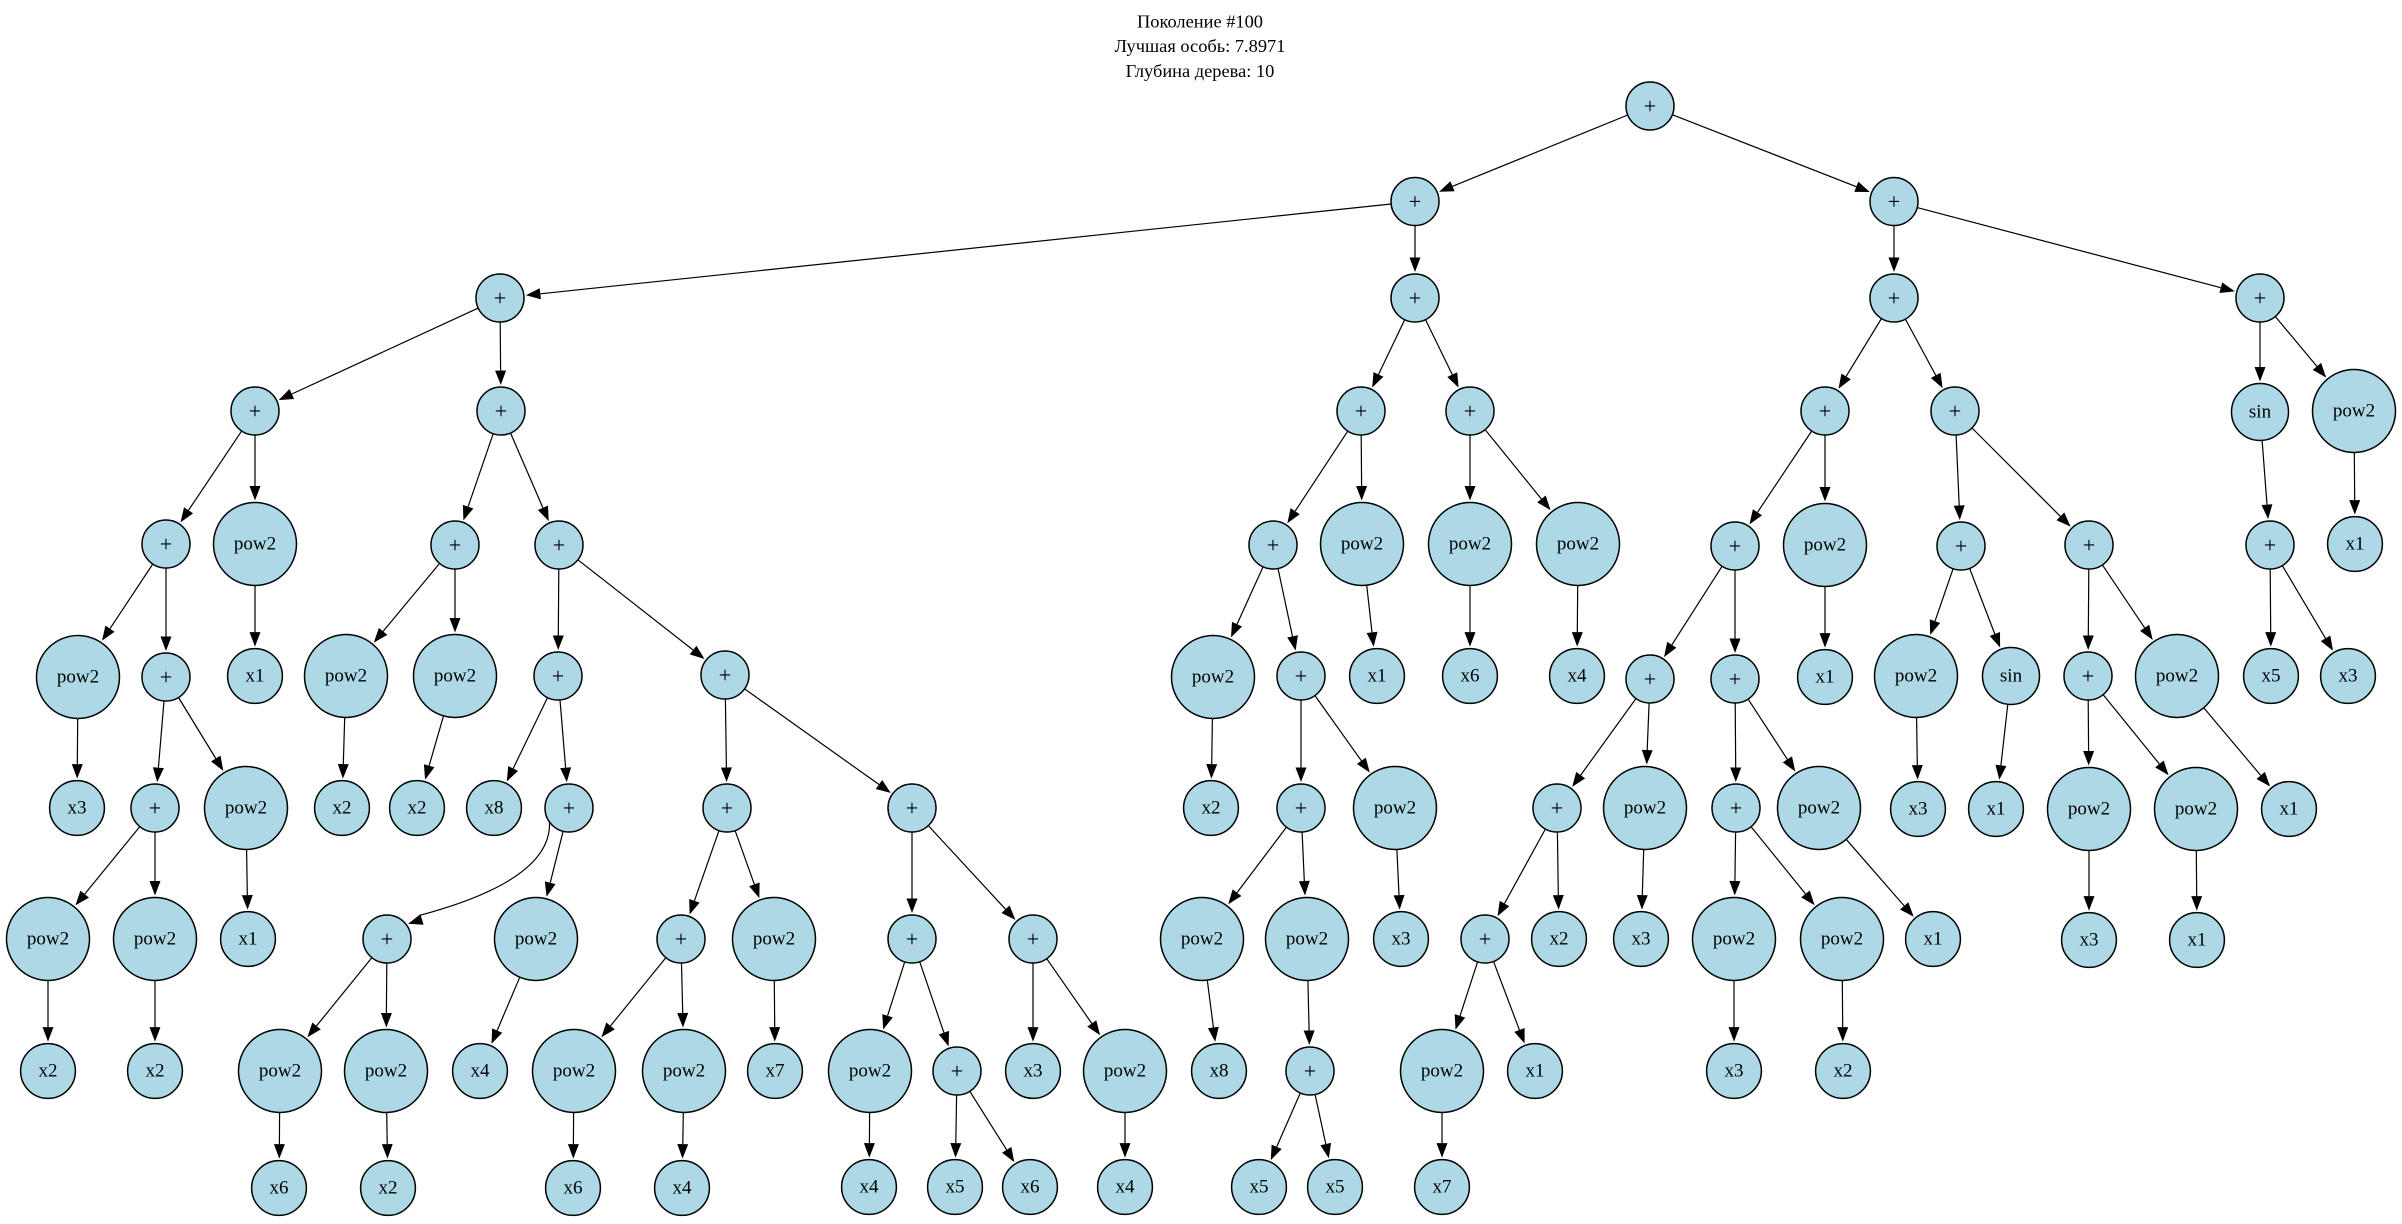 The image size is (2402, 1224). Describe the element at coordinates (1219, 1071) in the screenshot. I see `svg-text: x8` at that location.